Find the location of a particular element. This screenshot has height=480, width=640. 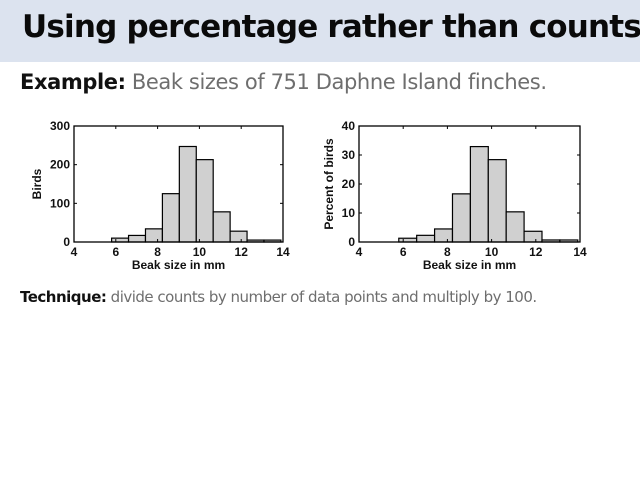

y-tick-label: 40 is located at coordinates (349, 126).